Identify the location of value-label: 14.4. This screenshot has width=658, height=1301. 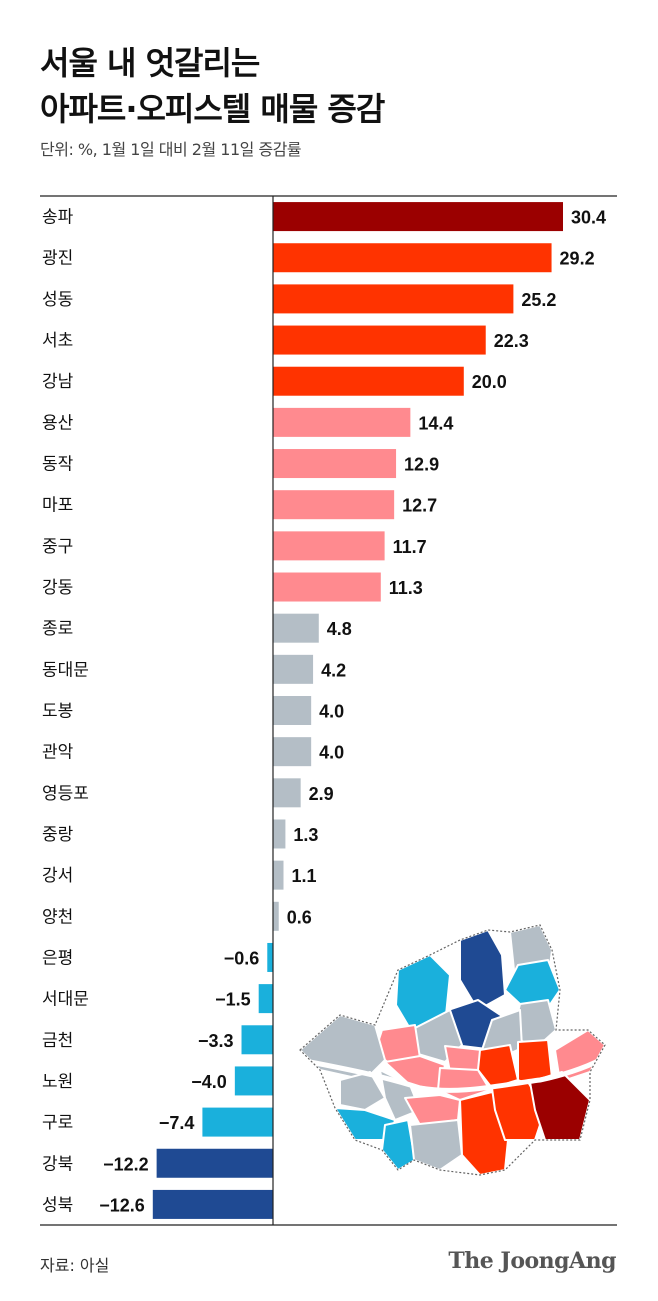
(435, 423).